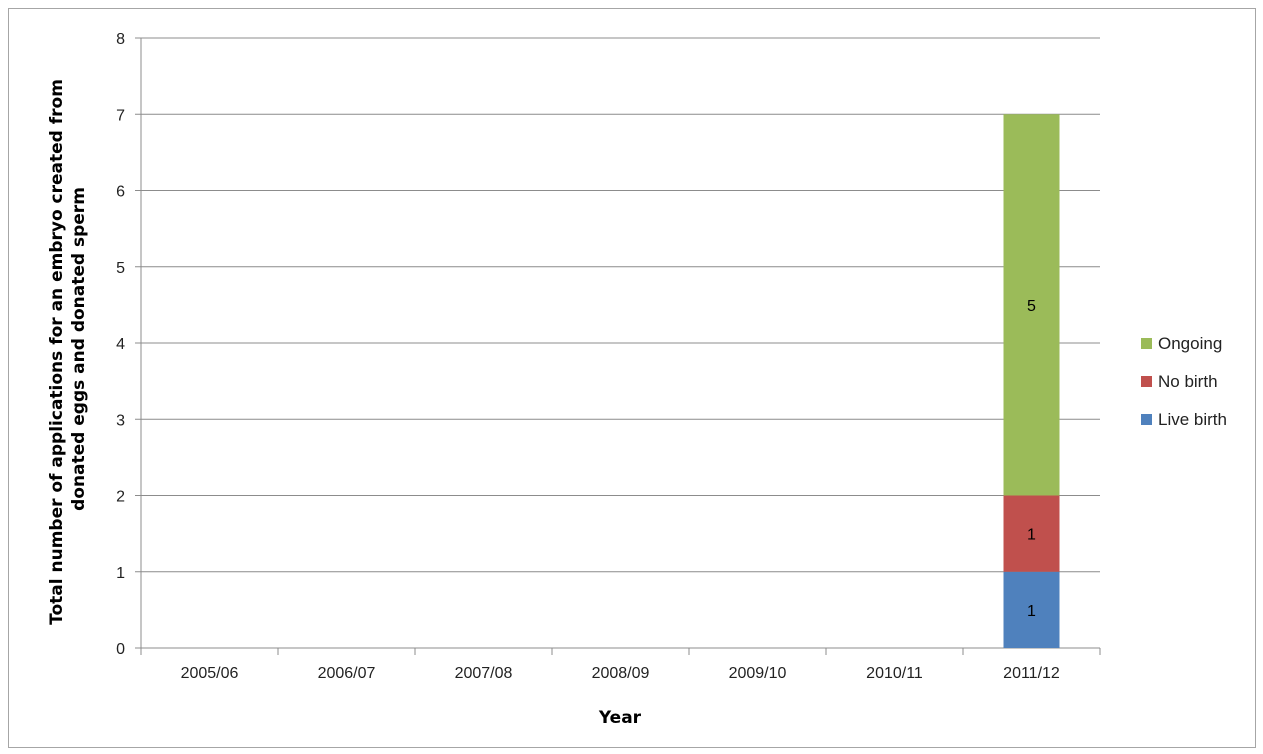  I want to click on x-tick-label-2006-07: 2006/07, so click(347, 673).